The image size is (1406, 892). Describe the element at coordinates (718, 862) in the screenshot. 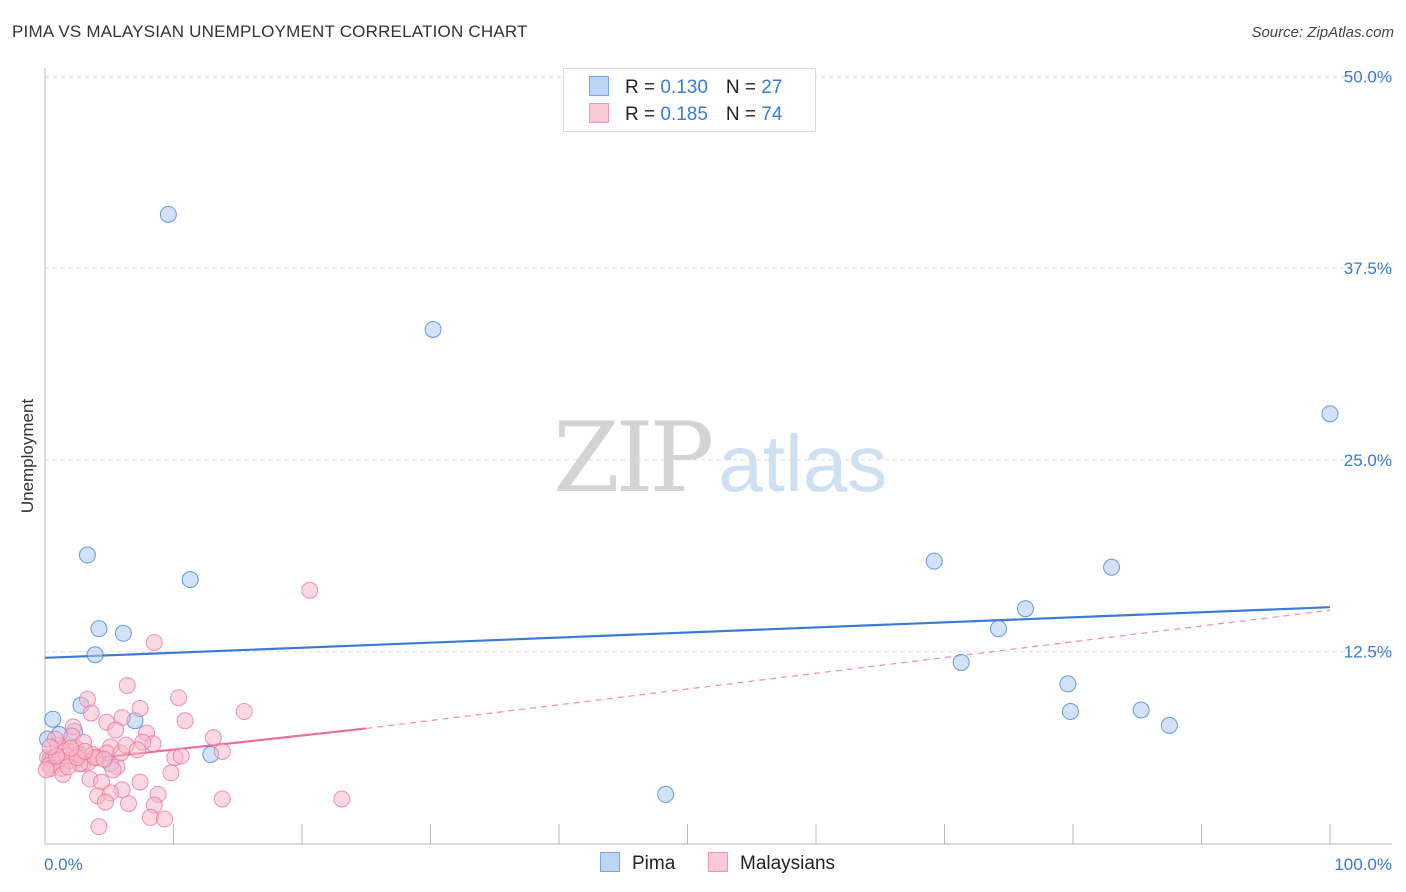

I see `bottom-legend-swatch-malaysians` at that location.